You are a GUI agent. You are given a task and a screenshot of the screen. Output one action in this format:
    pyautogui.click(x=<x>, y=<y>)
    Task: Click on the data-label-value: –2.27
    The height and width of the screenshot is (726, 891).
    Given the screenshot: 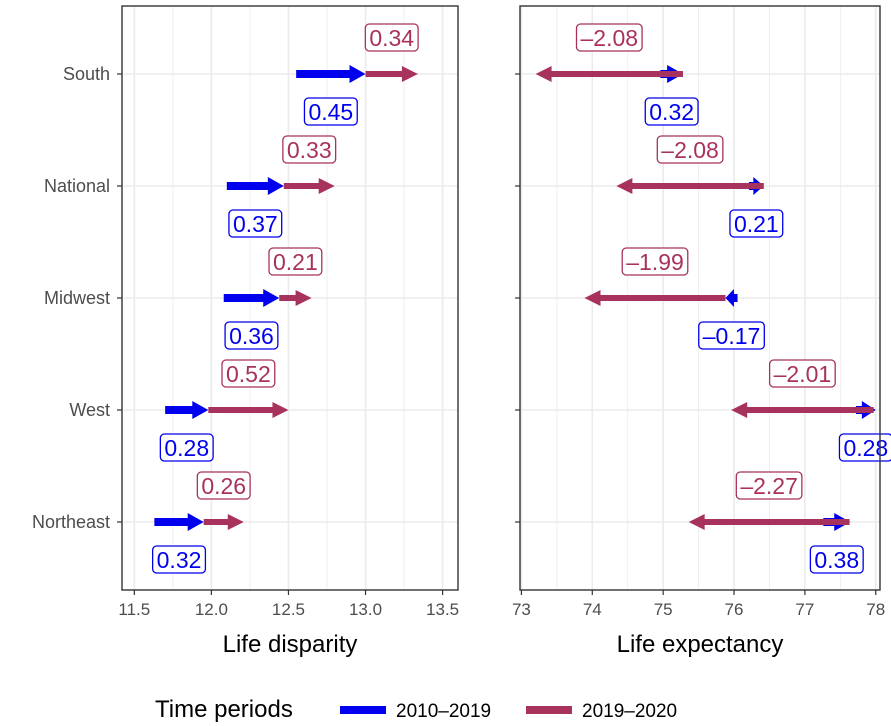 What is the action you would take?
    pyautogui.click(x=769, y=486)
    